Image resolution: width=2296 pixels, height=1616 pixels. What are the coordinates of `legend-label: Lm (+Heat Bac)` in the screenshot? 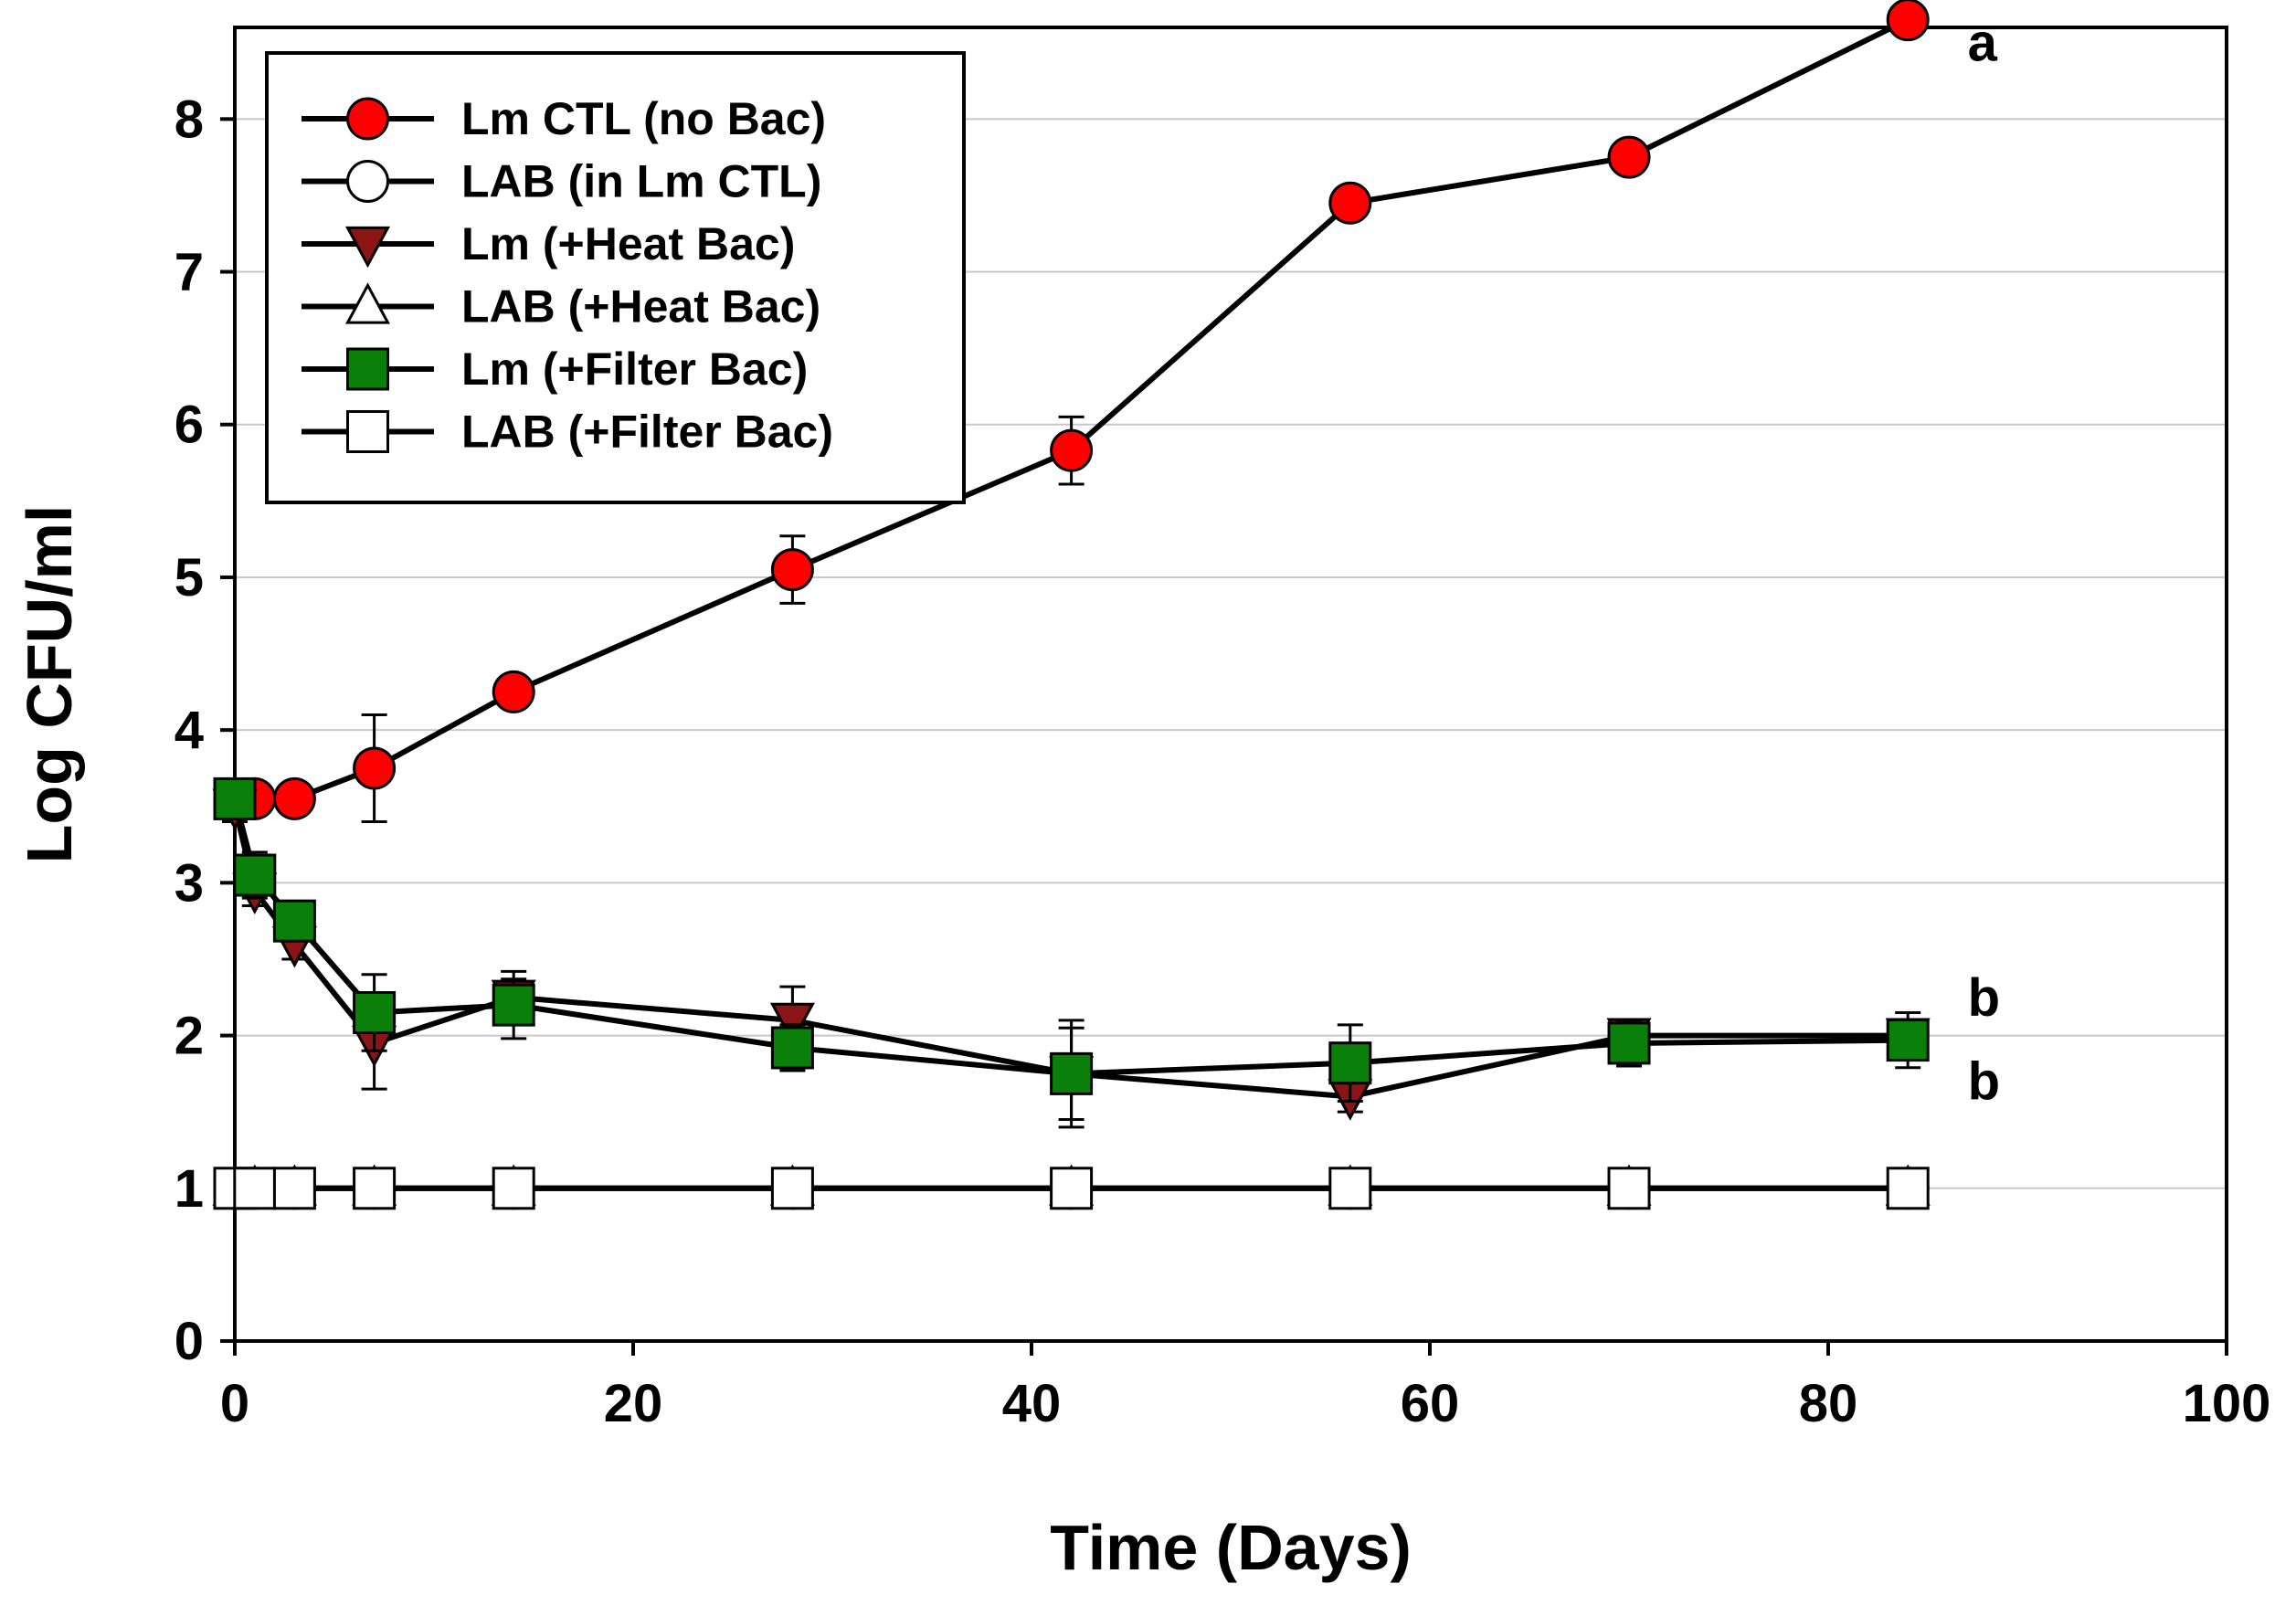 It's located at (628, 243).